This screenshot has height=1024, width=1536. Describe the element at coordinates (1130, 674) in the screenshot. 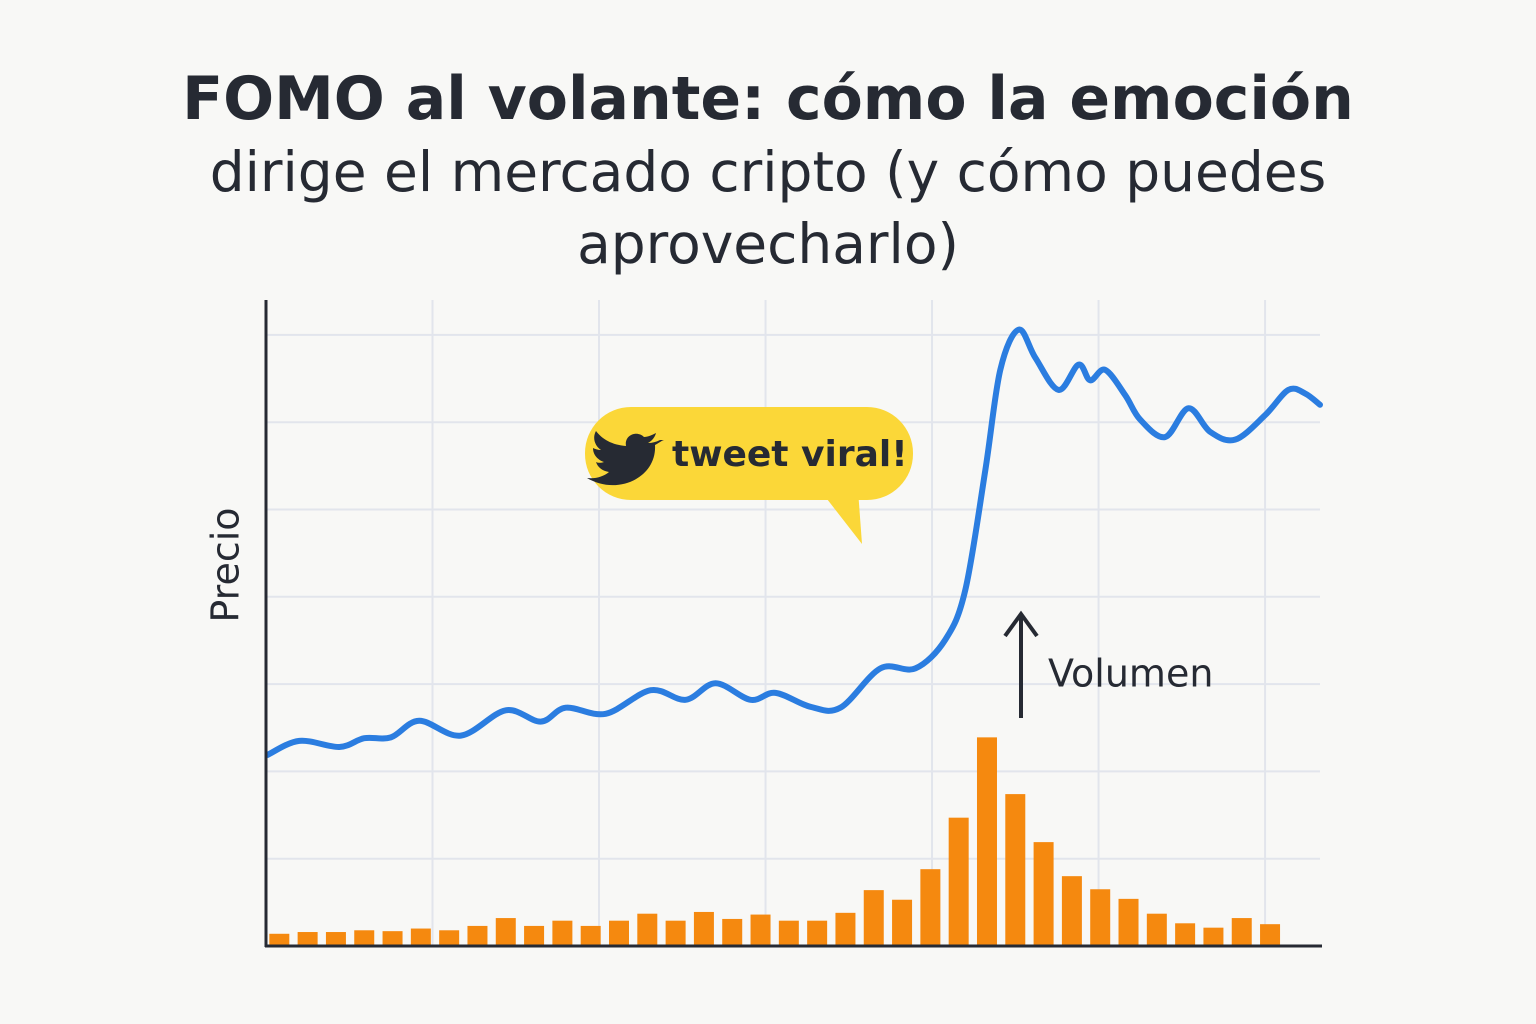

I see `annotation: Volumen` at that location.